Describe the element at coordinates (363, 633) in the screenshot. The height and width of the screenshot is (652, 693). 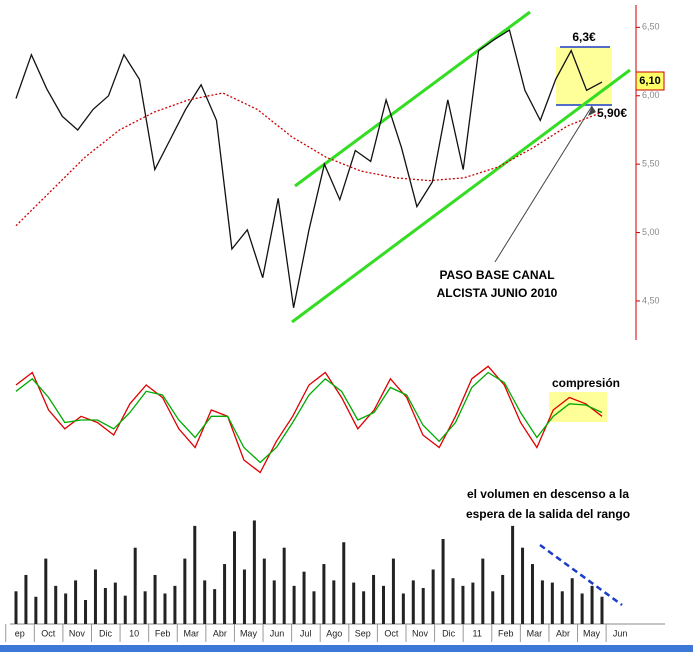
I see `x-tick-label: Sep` at that location.